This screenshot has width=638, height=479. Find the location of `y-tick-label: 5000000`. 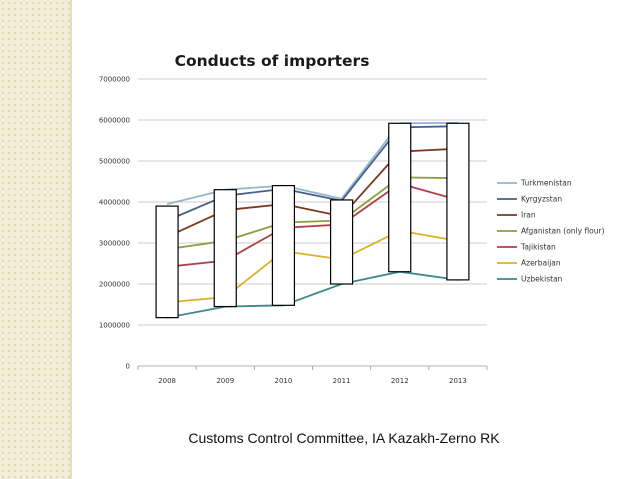

y-tick-label: 5000000 is located at coordinates (114, 162).